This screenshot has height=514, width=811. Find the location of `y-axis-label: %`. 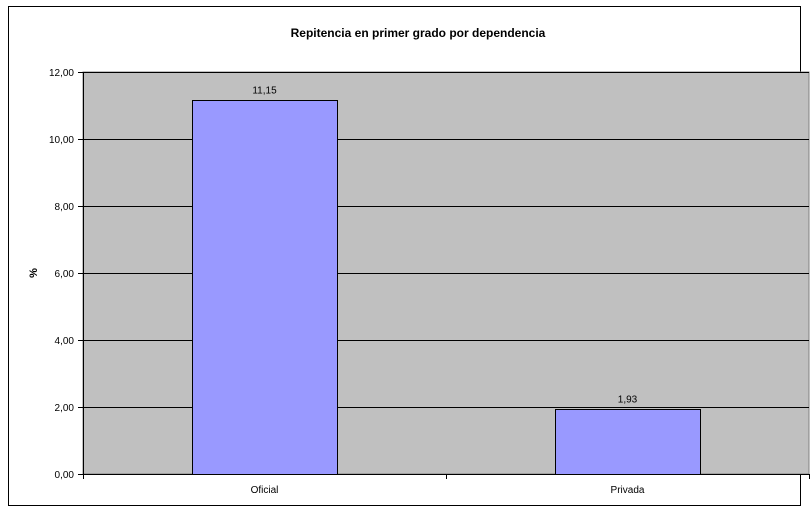

y-axis-label: % is located at coordinates (34, 273).